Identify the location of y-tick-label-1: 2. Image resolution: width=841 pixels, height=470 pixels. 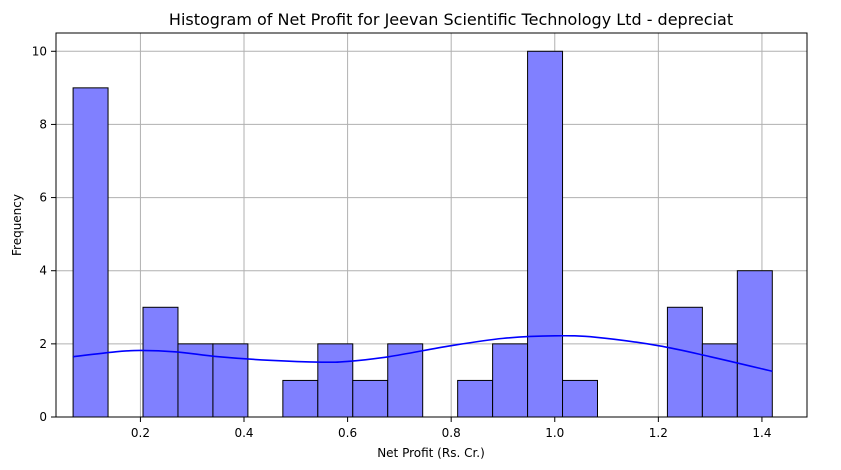
(43, 344).